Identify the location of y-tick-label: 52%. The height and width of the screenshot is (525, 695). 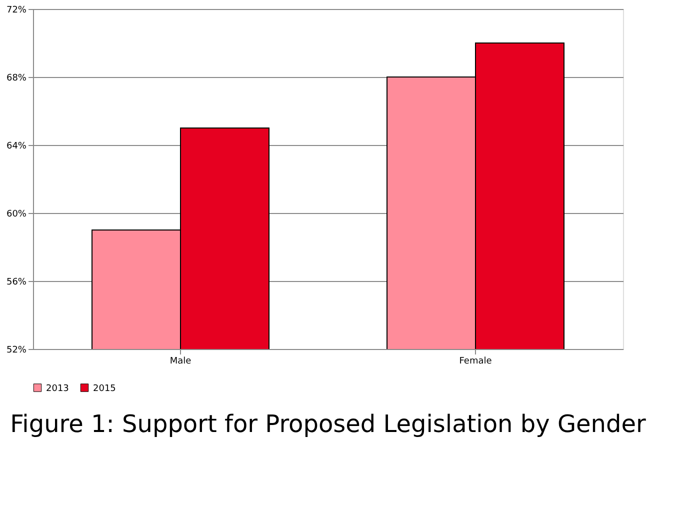
(16, 351).